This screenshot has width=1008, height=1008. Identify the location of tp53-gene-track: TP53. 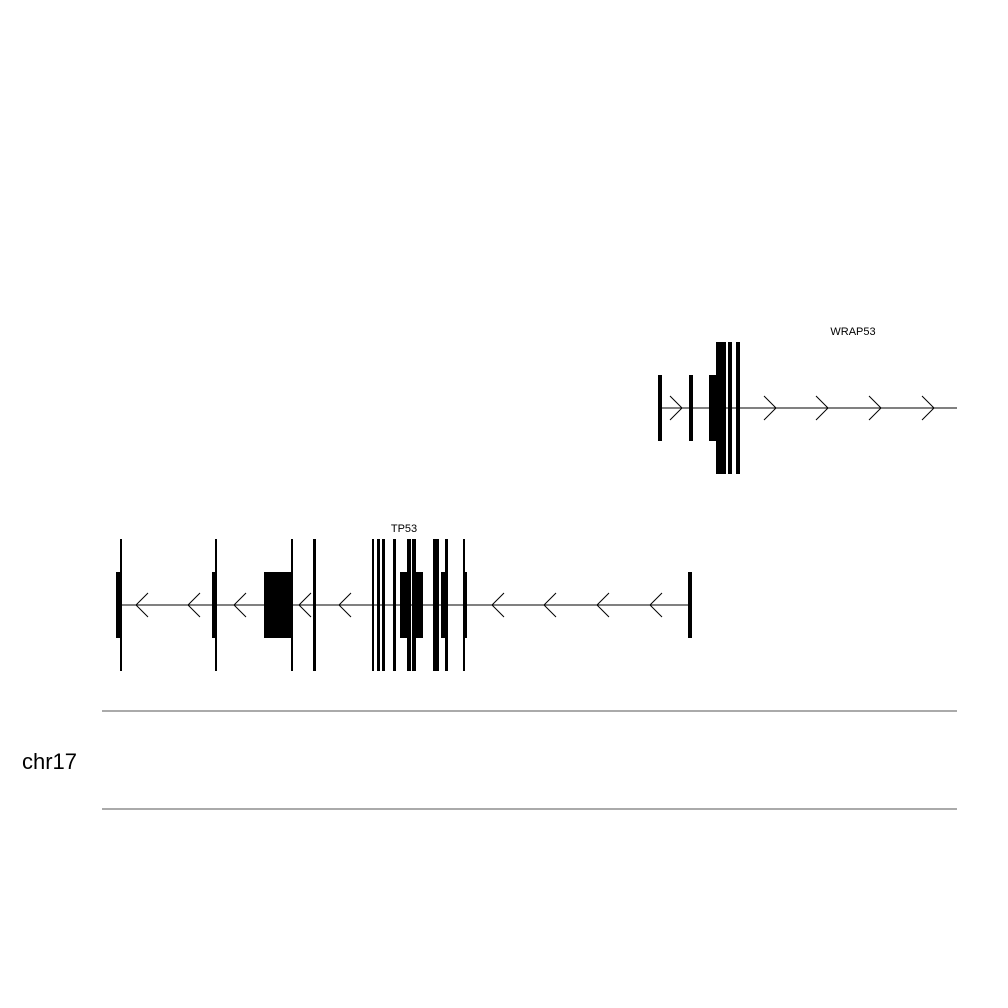
(404, 597).